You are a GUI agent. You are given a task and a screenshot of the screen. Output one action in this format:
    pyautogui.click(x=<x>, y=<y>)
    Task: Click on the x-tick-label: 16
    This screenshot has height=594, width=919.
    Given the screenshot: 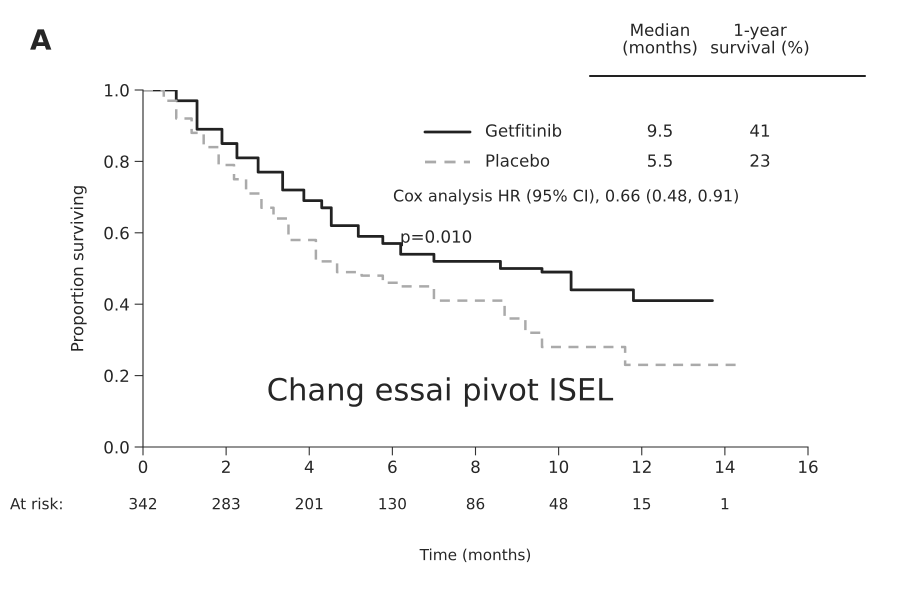 What is the action you would take?
    pyautogui.click(x=808, y=467)
    